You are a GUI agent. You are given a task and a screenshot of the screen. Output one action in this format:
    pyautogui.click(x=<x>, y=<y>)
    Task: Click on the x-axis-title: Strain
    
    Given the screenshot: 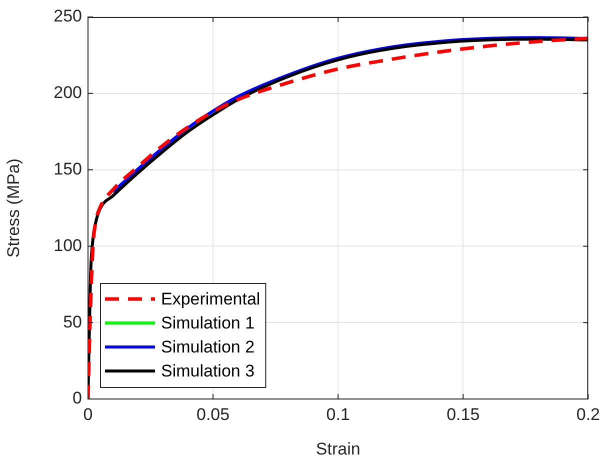 What is the action you would take?
    pyautogui.click(x=338, y=448)
    